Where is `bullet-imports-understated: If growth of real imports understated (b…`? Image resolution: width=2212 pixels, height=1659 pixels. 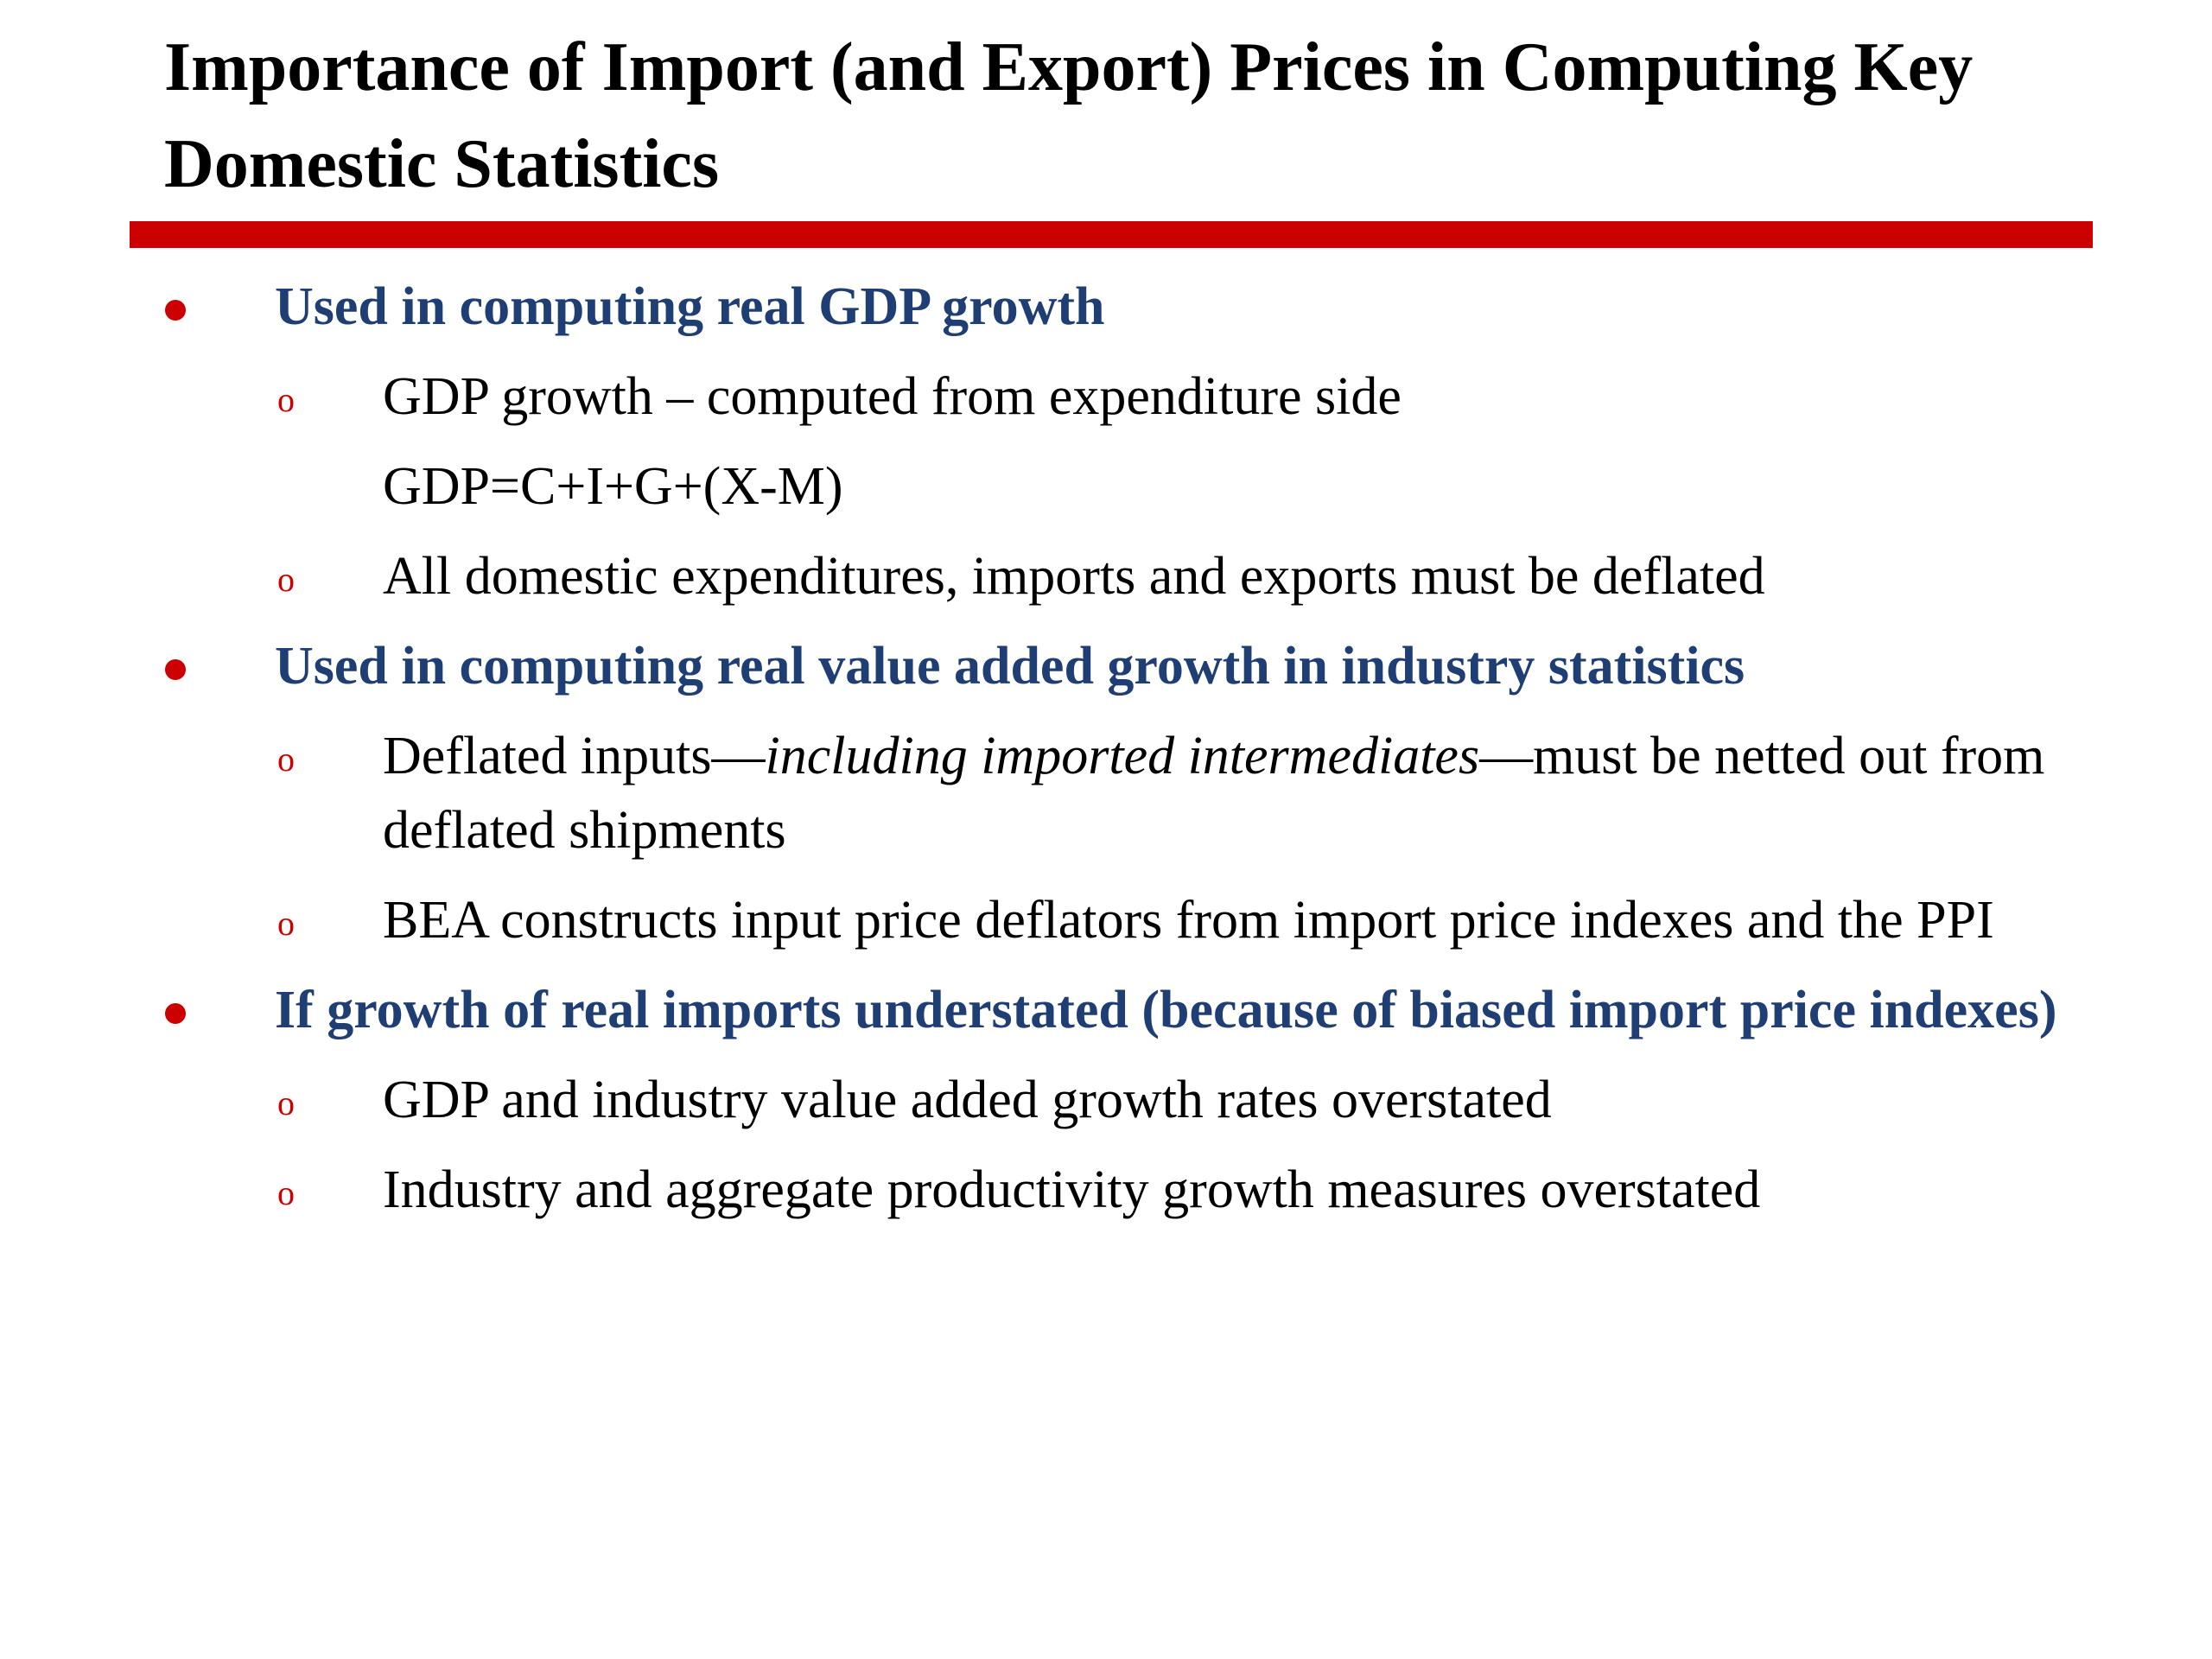 bullet-imports-understated: If growth of real imports understated (b… is located at coordinates (1031, 1010).